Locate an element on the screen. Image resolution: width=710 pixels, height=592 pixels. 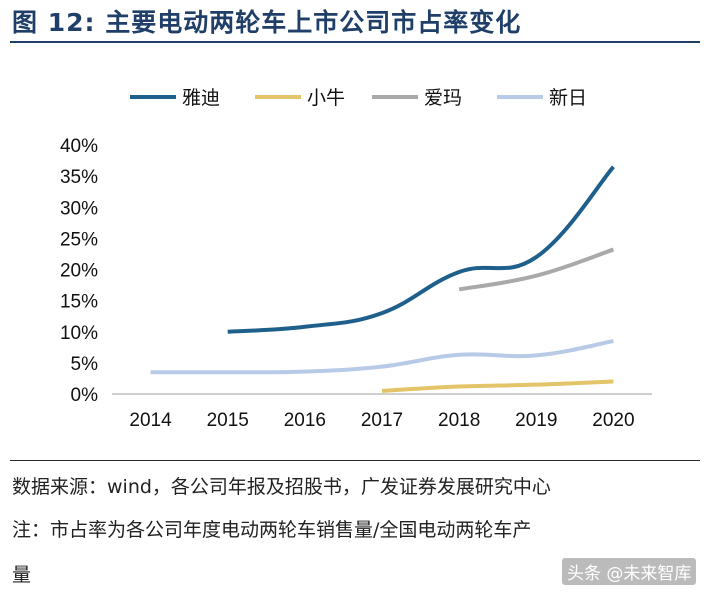
series-4-line is located at coordinates (382, 357).